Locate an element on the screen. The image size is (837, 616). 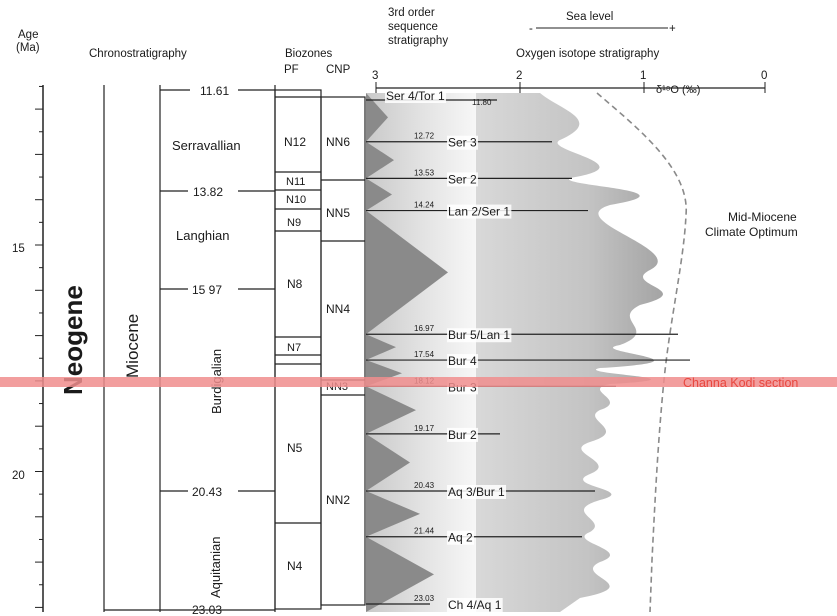
cnp-column is located at coordinates (343, 351).